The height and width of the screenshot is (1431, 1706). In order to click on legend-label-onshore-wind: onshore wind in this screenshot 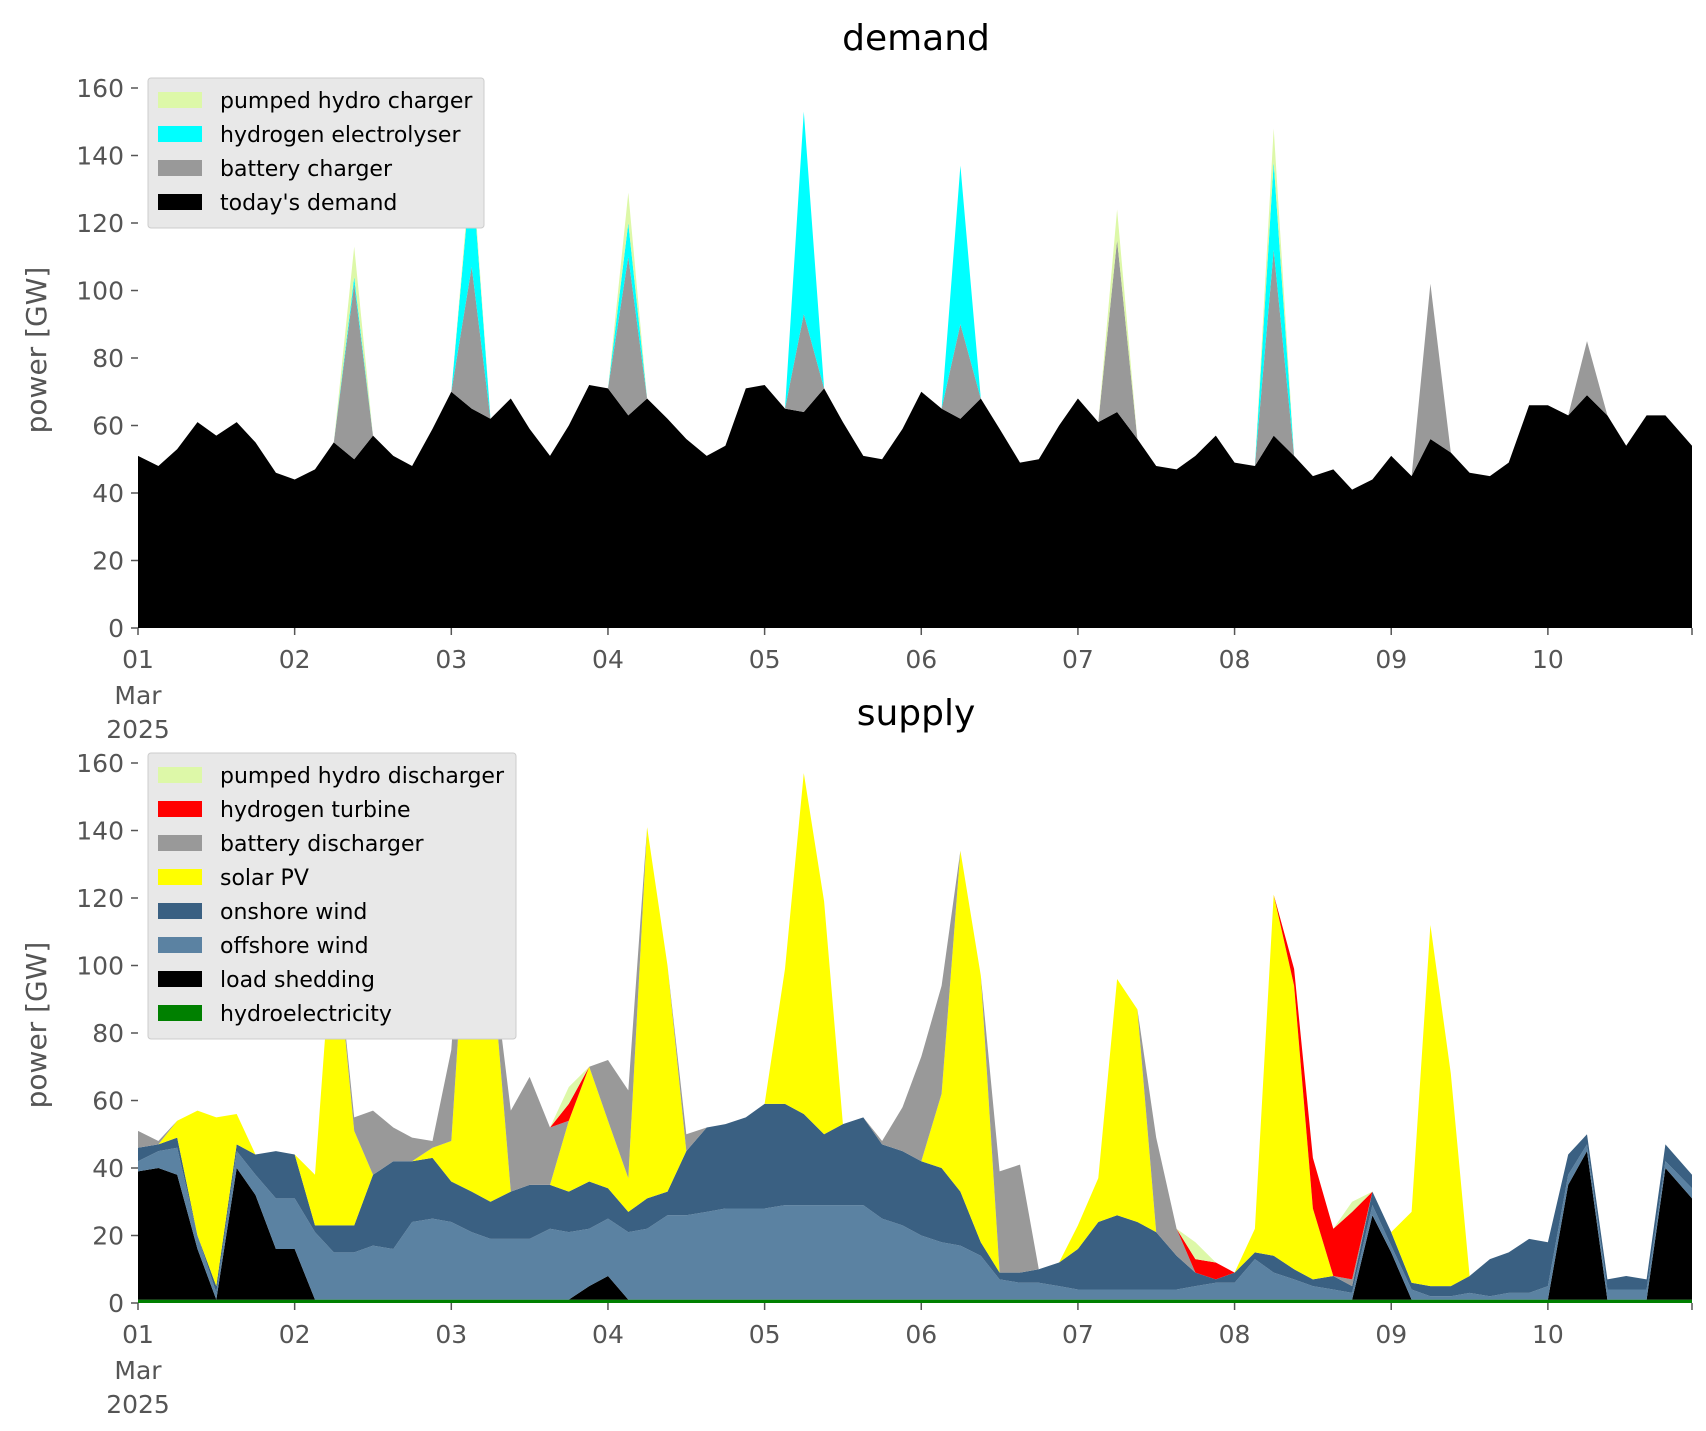, I will do `click(293, 912)`.